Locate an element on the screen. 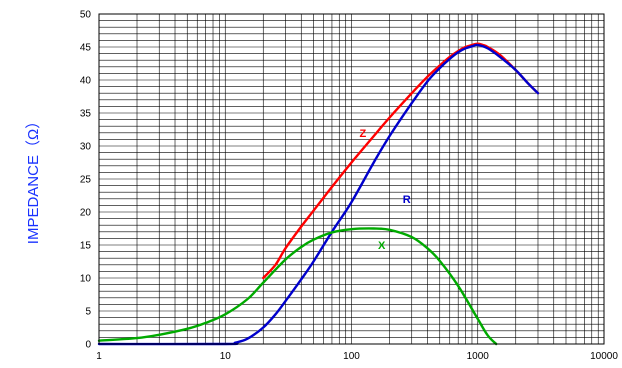  curve-label-z: Z is located at coordinates (363, 134).